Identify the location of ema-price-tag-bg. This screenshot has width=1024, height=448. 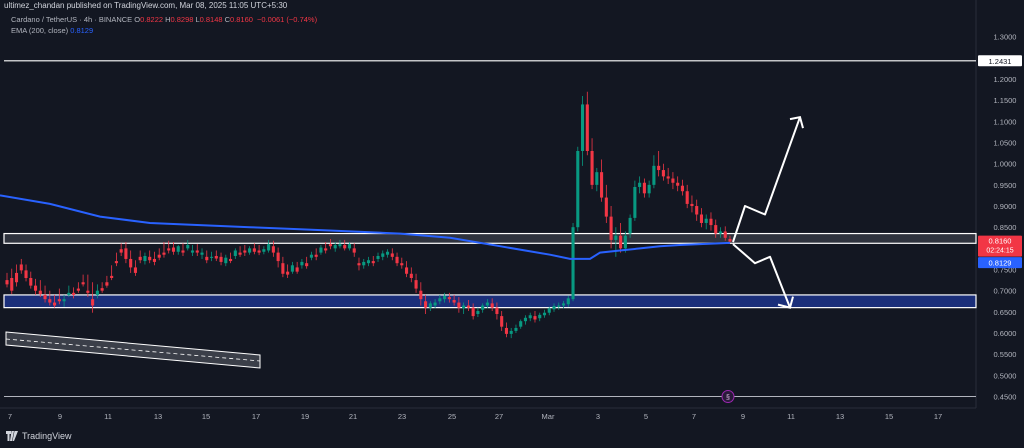
(1000, 263).